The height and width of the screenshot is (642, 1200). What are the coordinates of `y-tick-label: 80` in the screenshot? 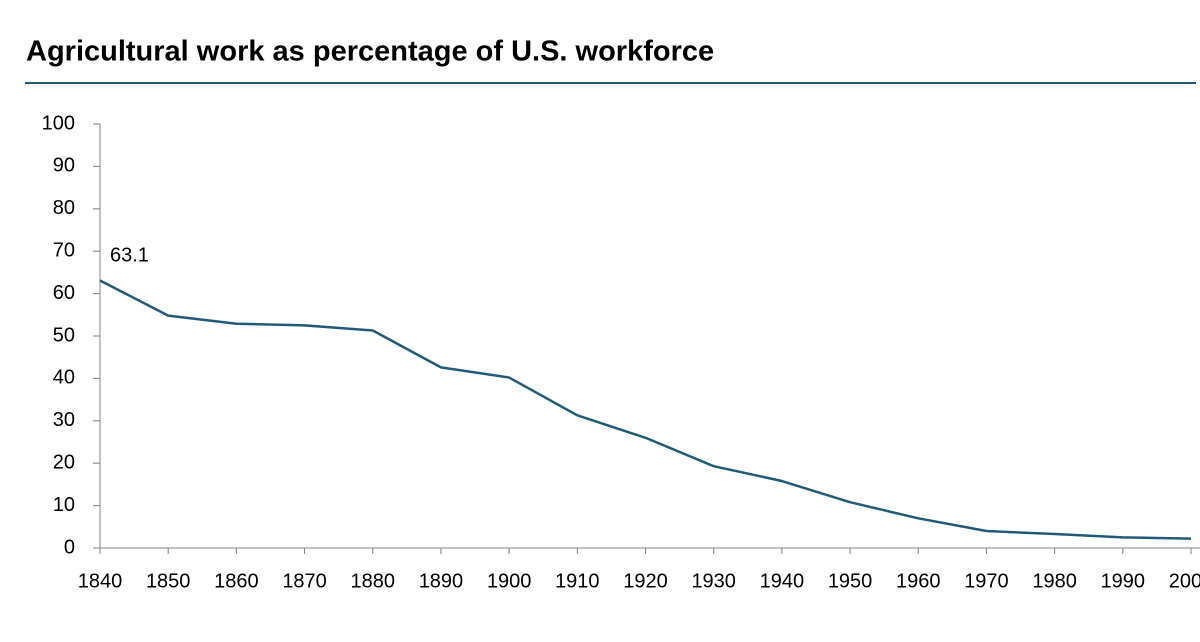 It's located at (64, 208).